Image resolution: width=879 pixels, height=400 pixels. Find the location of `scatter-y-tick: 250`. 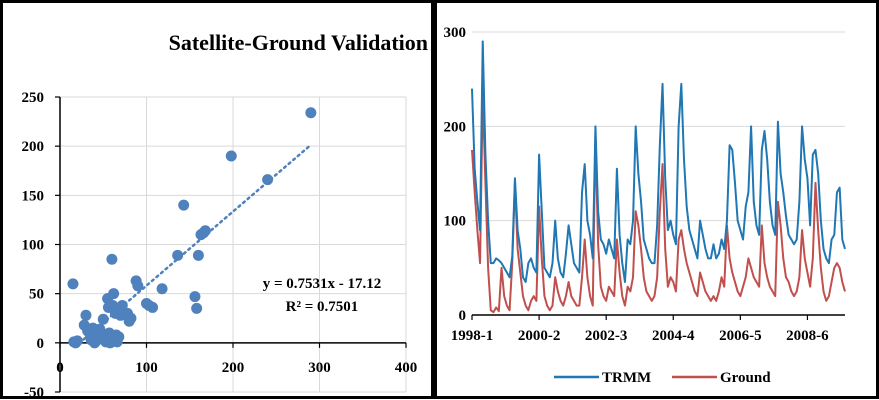

scatter-y-tick: 250 is located at coordinates (33, 98).